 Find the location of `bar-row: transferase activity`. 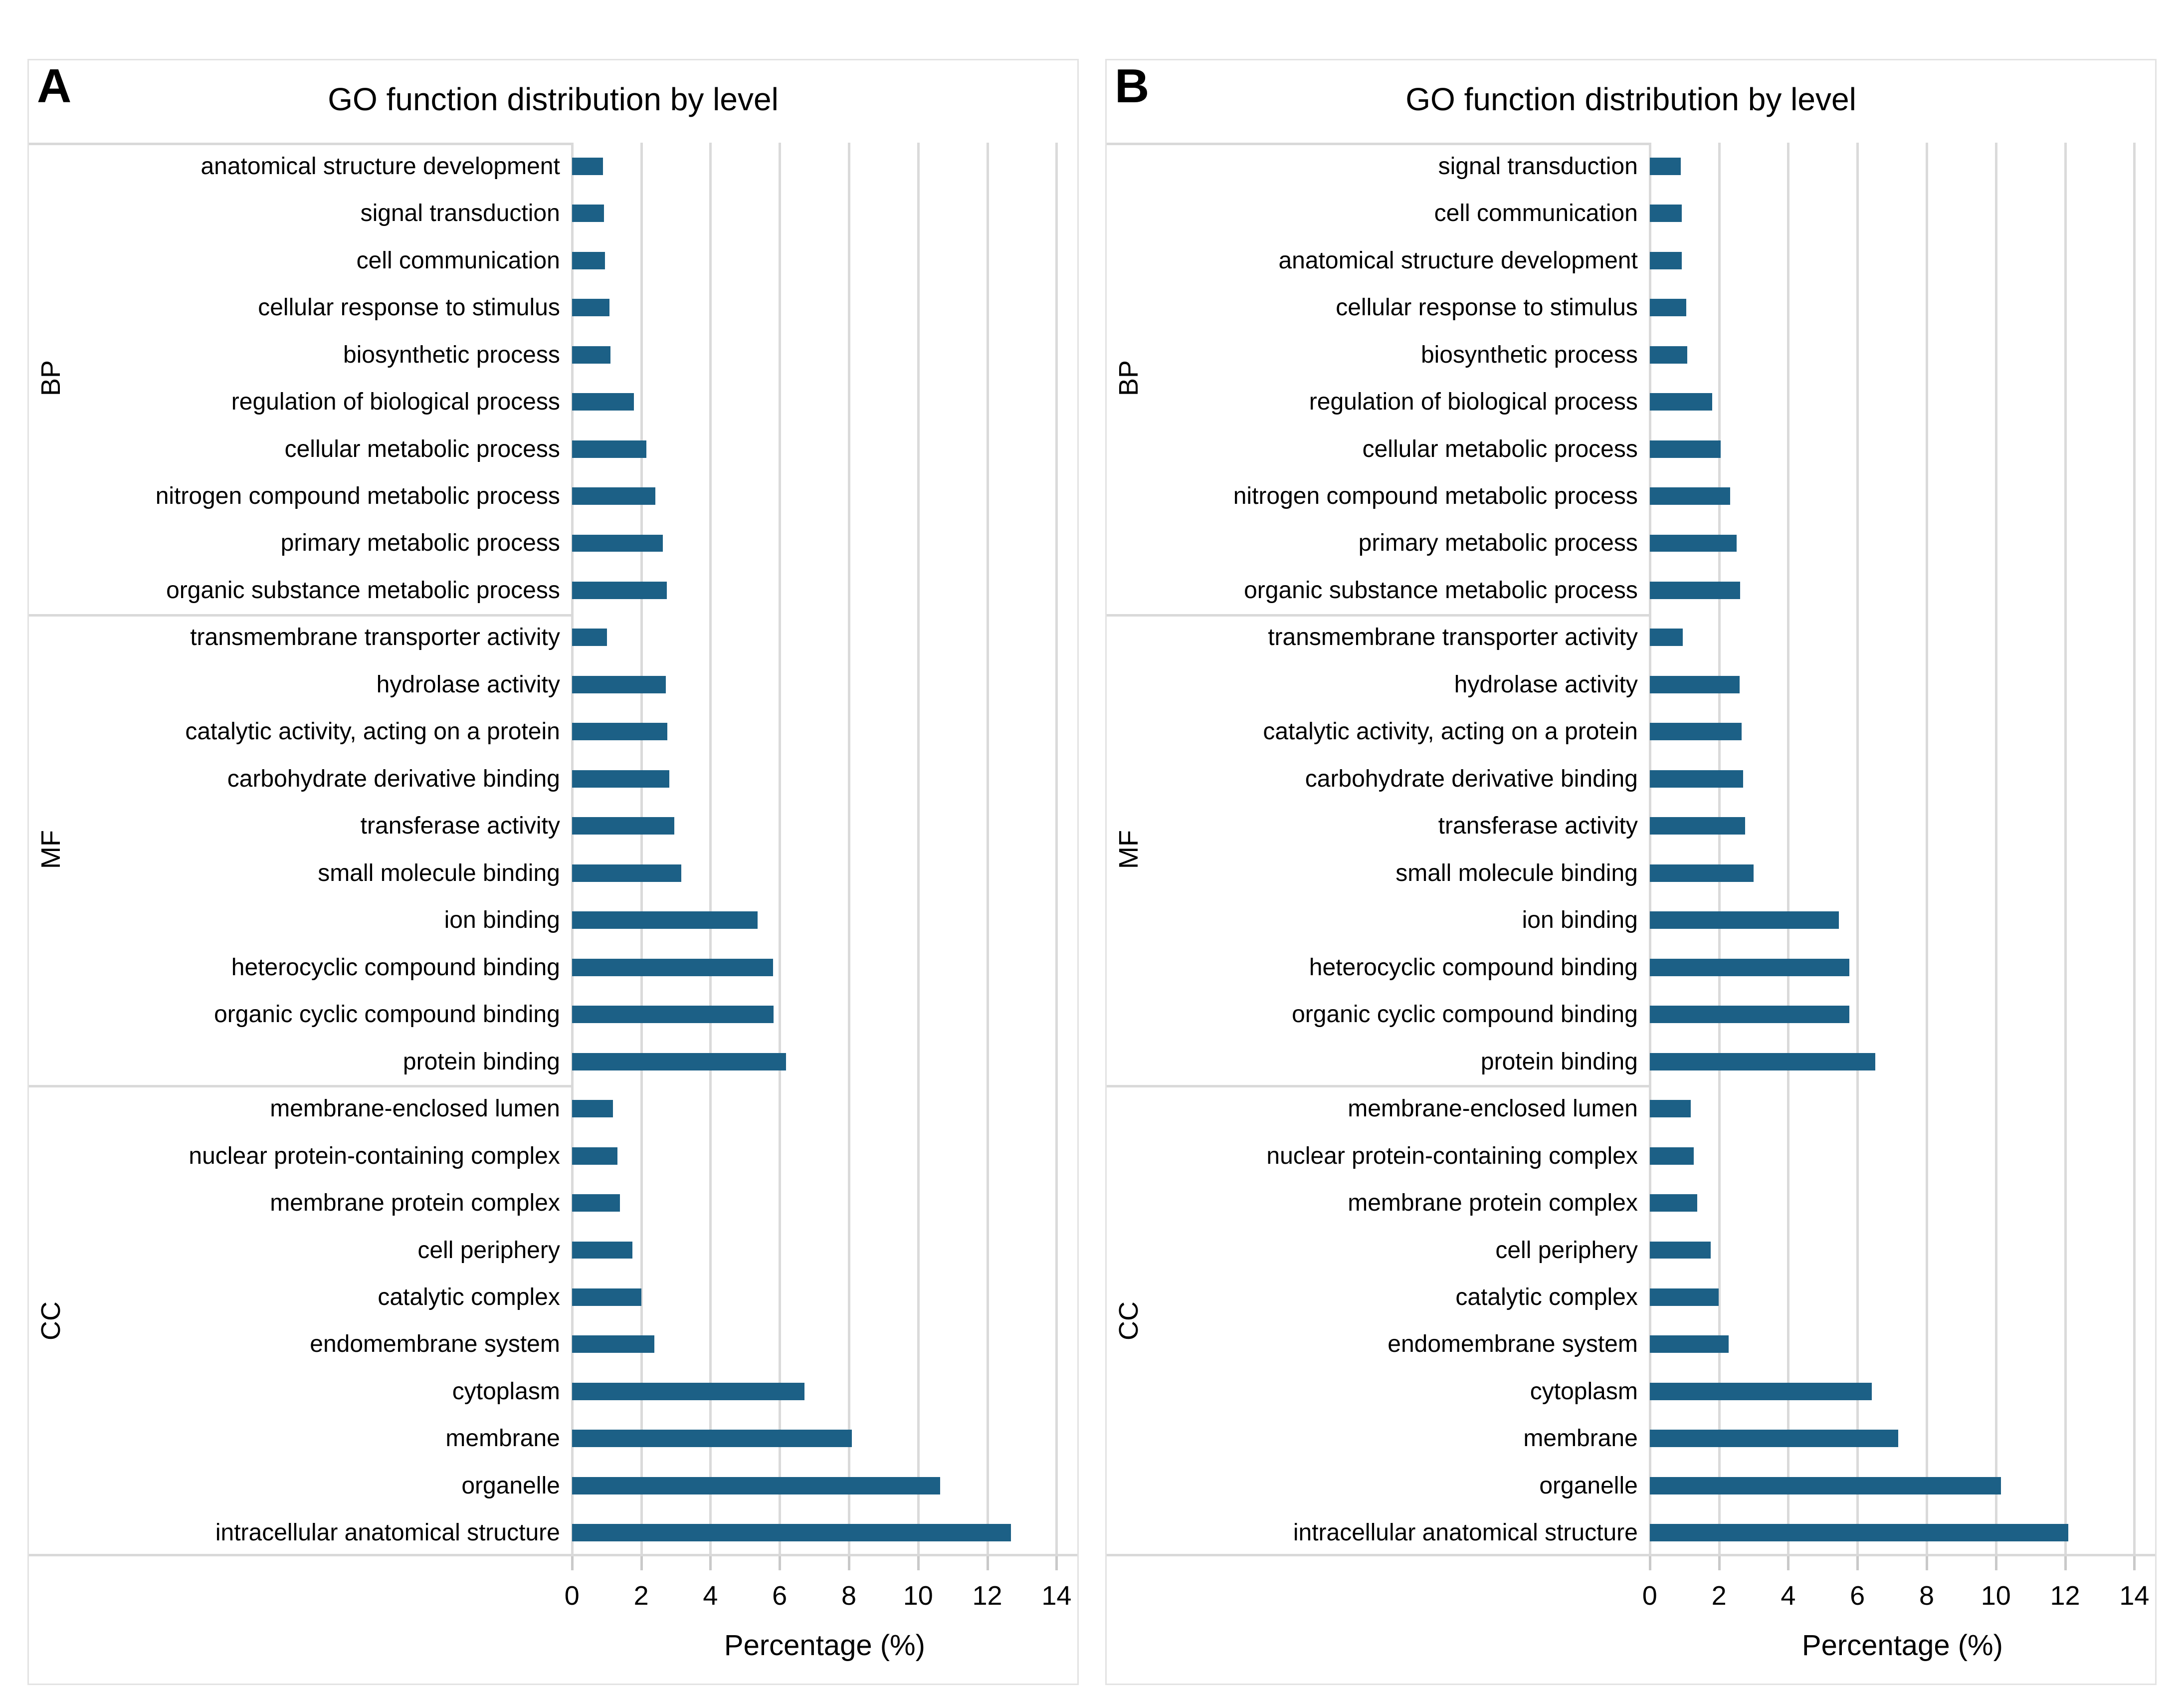

bar-row: transferase activity is located at coordinates (1631, 826).